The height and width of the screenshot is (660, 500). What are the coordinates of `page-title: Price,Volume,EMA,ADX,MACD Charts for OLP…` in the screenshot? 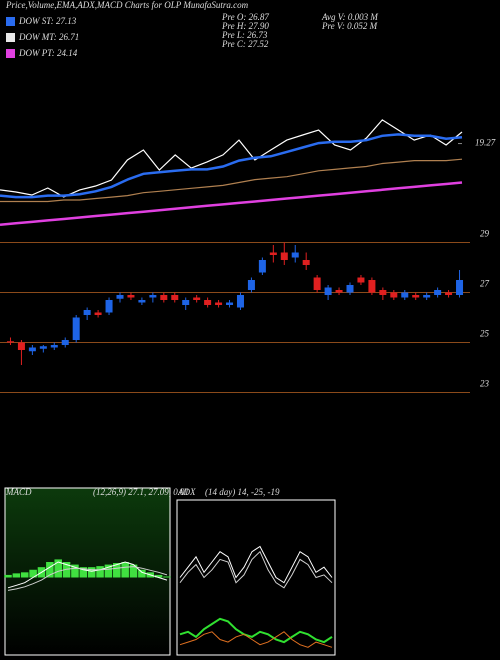 It's located at (127, 5).